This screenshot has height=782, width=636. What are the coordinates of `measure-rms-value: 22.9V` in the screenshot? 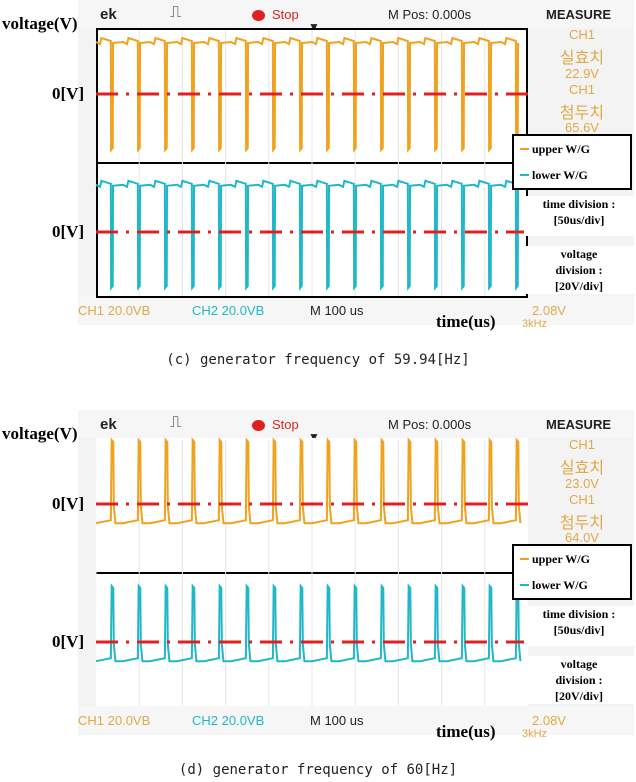 It's located at (582, 73).